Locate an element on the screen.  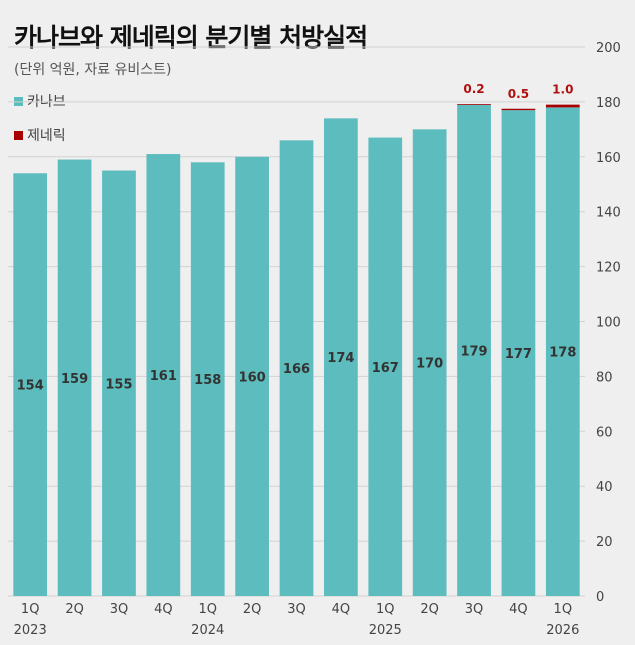
bar-value-label: 158 is located at coordinates (207, 380).